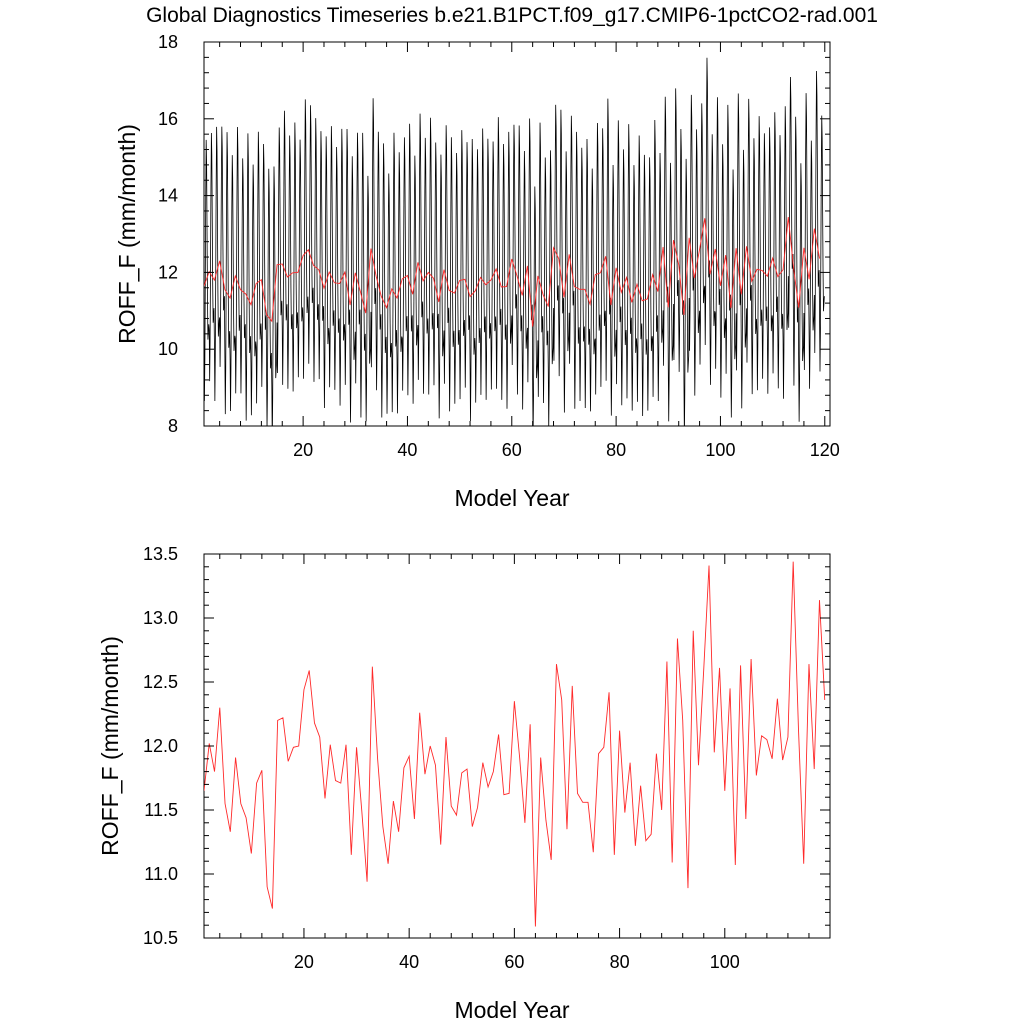 This screenshot has width=1024, height=1024. What do you see at coordinates (173, 426) in the screenshot?
I see `y-tick-label: 8` at bounding box center [173, 426].